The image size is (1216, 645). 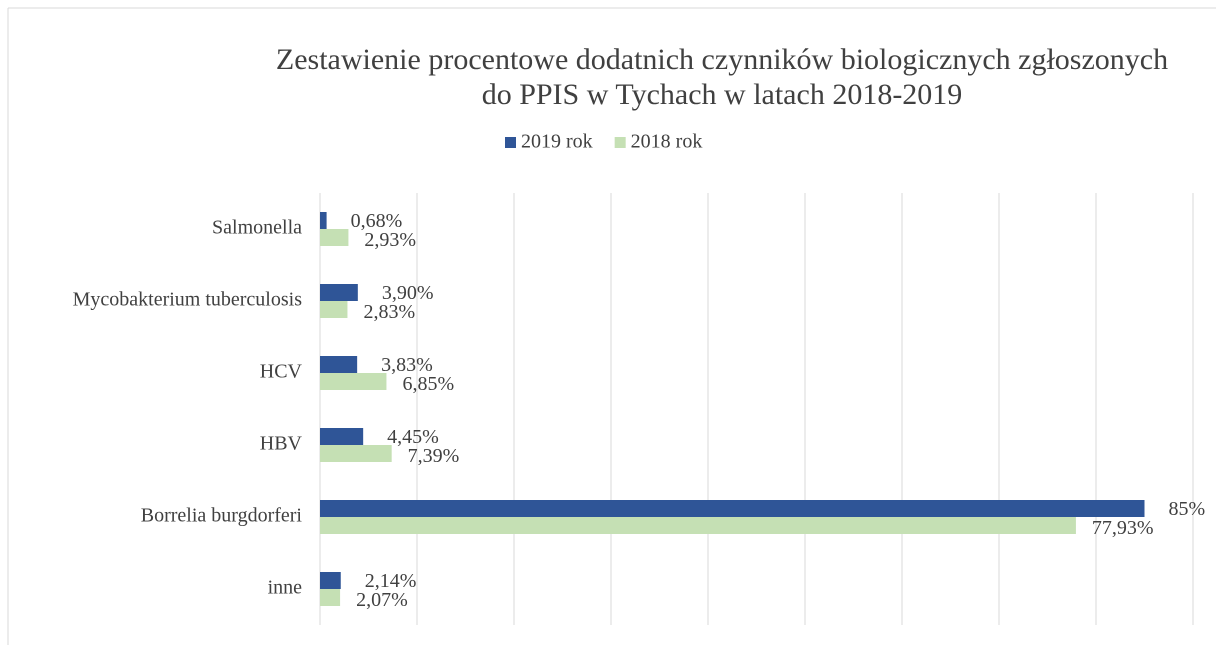 What do you see at coordinates (222, 516) in the screenshot?
I see `y-tick-label: Borrelia burgdorferi` at bounding box center [222, 516].